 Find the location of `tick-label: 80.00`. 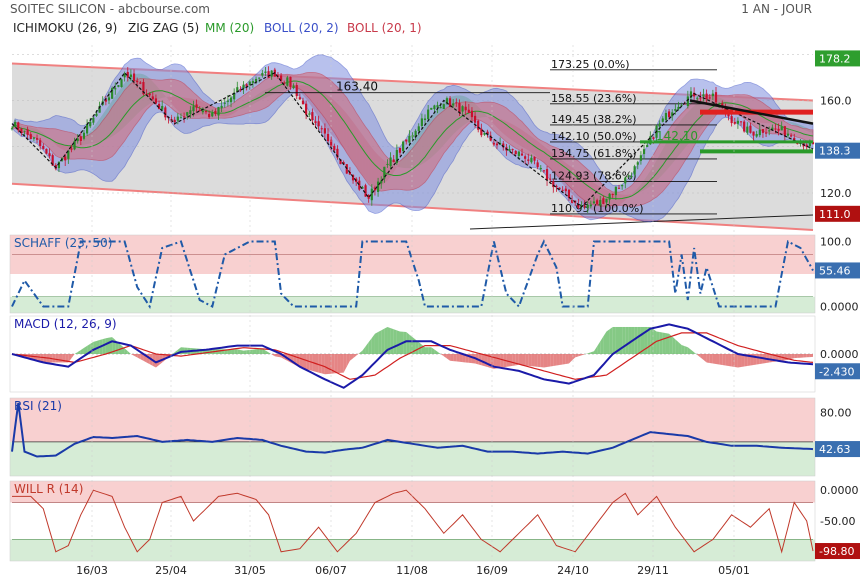

tick-label: 80.00 is located at coordinates (836, 413).